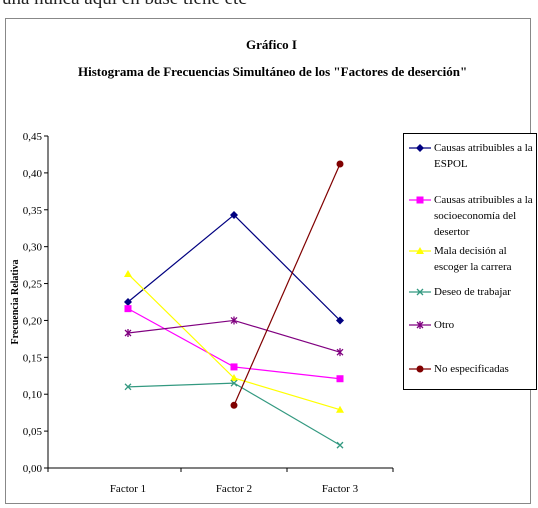  Describe the element at coordinates (444, 325) in the screenshot. I see `legend-label: Otro` at that location.